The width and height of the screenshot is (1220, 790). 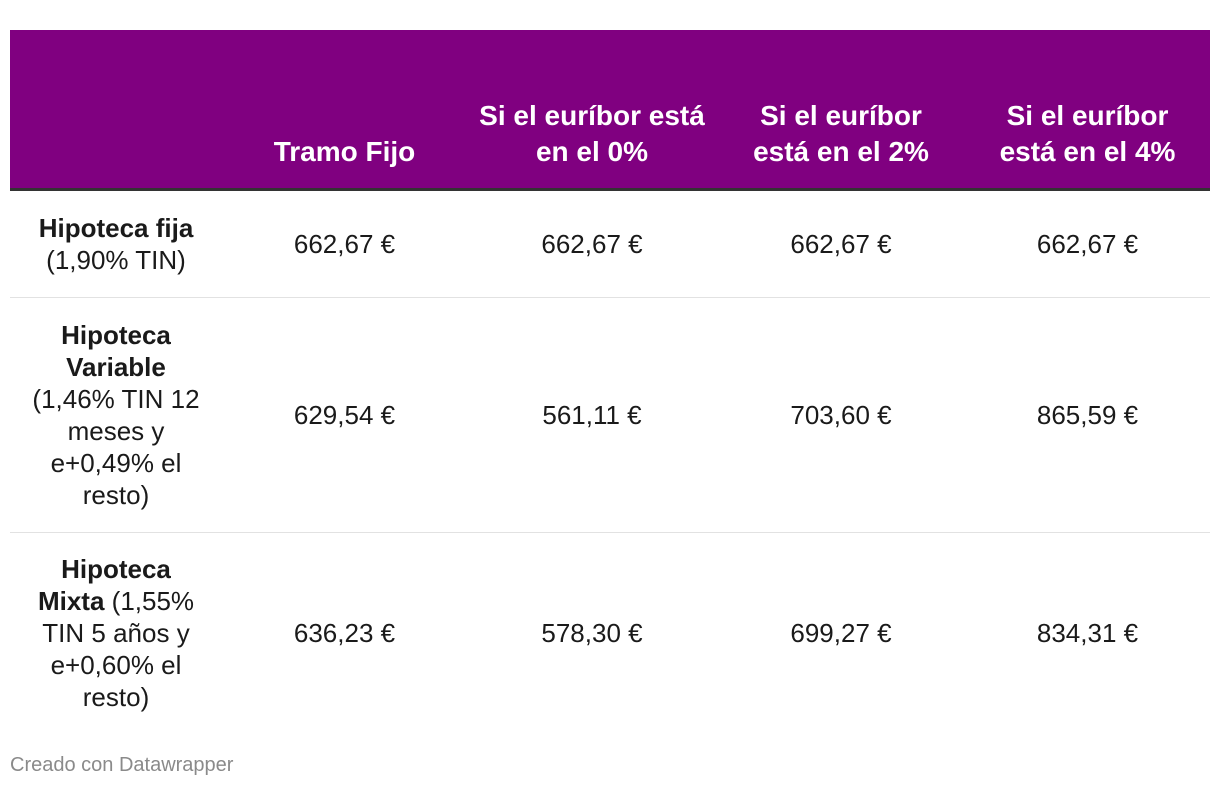 What do you see at coordinates (841, 110) in the screenshot?
I see `header-cell-euribor-2: Si el euríbor está en el 2%` at bounding box center [841, 110].